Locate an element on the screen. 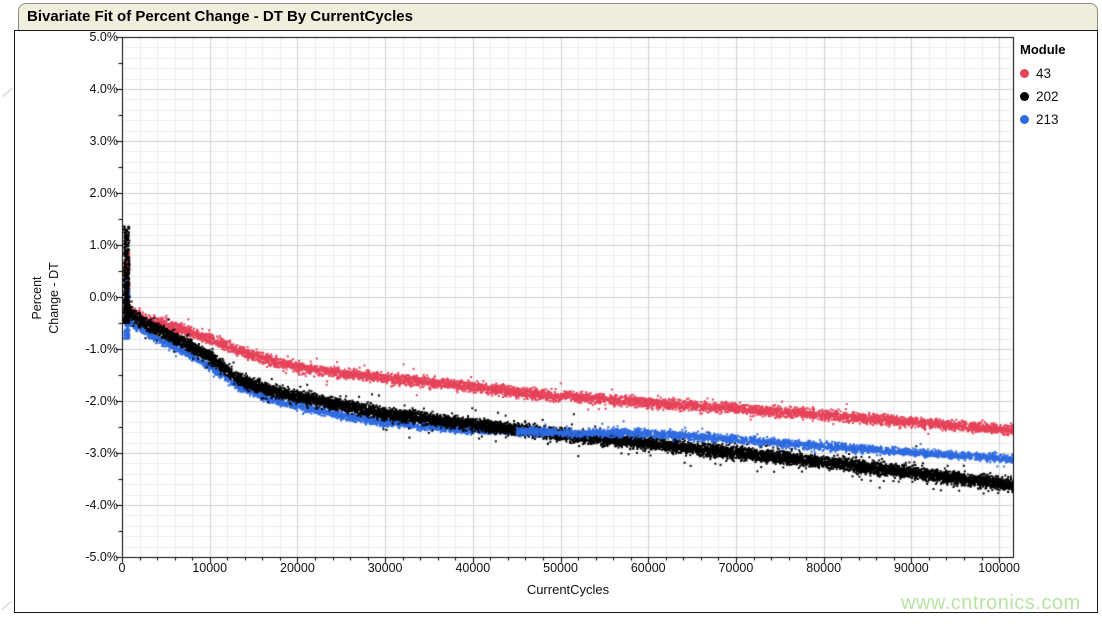 Image resolution: width=1102 pixels, height=631 pixels. legend: Module 43 202 213 is located at coordinates (1059, 86).